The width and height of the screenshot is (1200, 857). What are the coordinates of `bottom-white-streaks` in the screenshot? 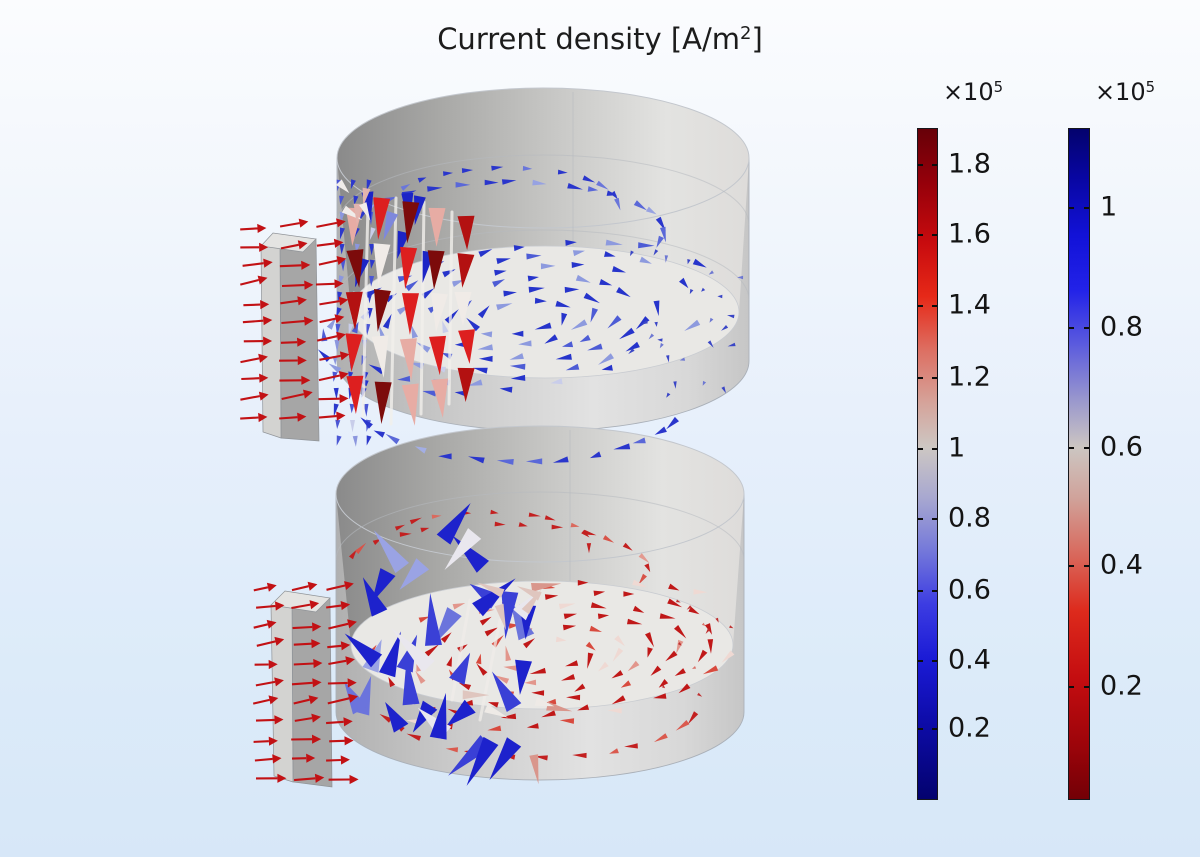 It's located at (476, 660).